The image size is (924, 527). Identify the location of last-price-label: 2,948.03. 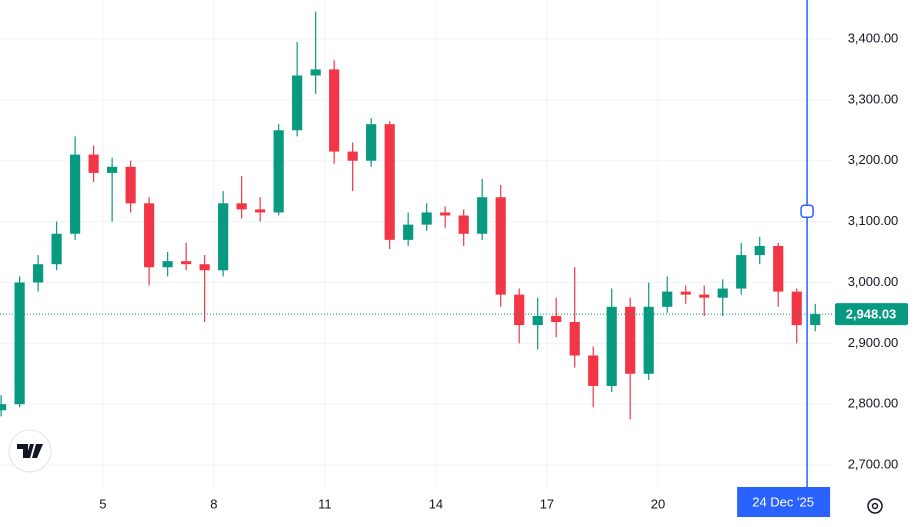
(871, 314).